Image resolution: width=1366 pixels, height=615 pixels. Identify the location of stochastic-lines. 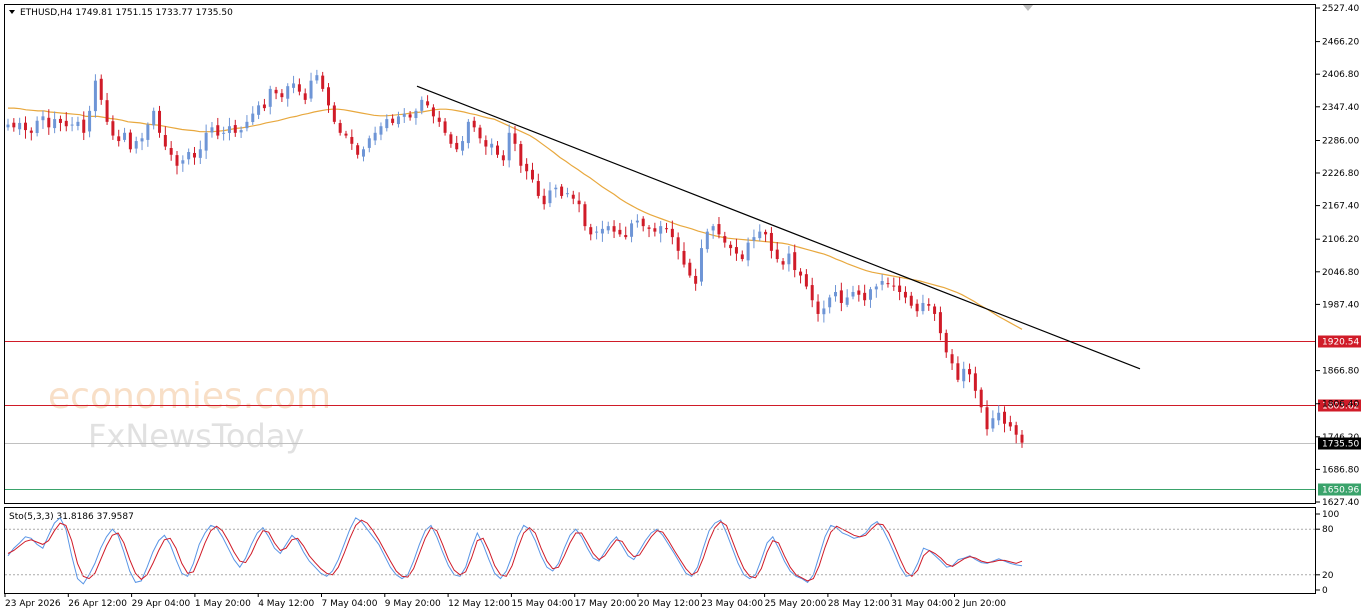
(515, 550).